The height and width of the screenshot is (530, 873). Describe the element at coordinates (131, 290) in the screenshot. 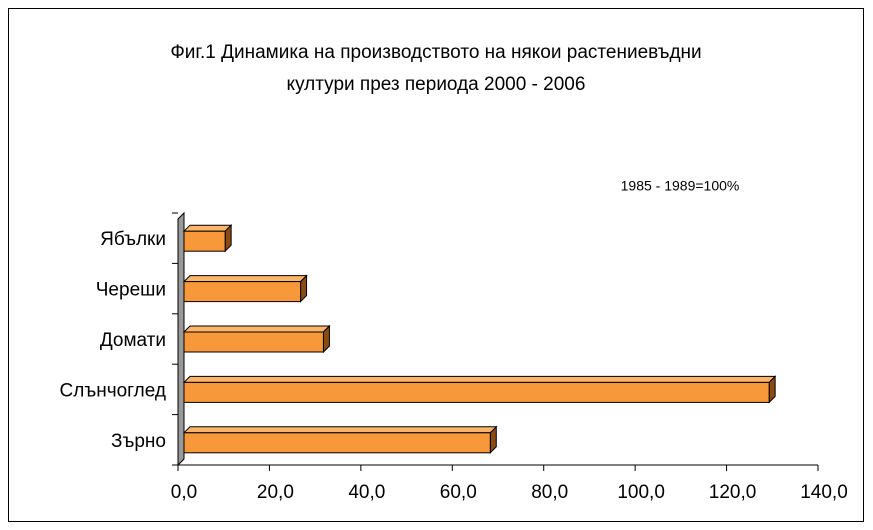

I see `y-tick-label: Череши` at that location.